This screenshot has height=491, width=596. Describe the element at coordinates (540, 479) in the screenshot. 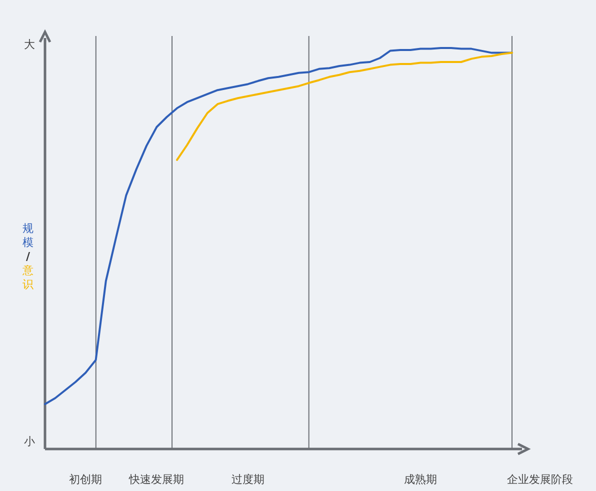

I see `x-axis-title: 企业发展阶段` at that location.